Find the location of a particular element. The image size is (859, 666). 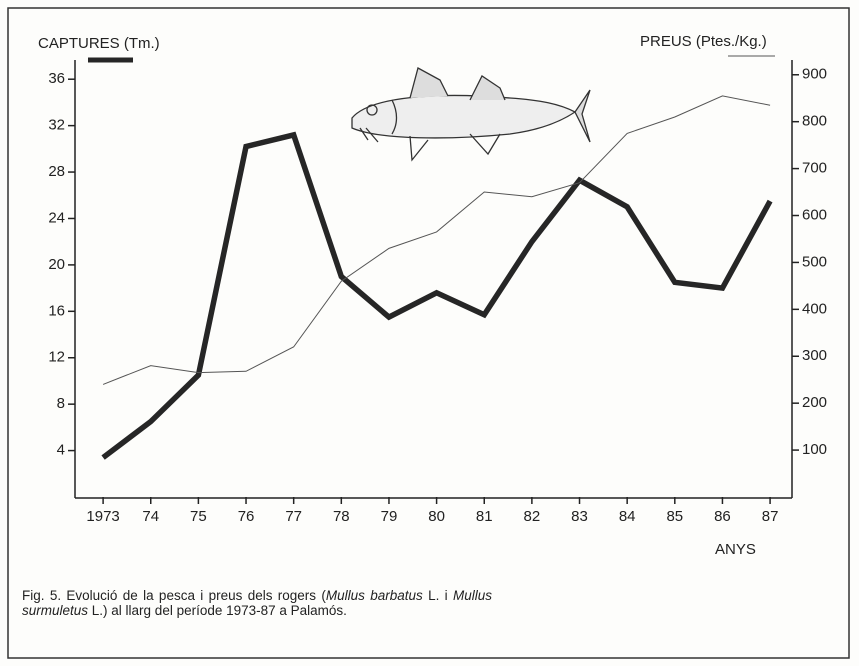

fish-illustration is located at coordinates (471, 114).